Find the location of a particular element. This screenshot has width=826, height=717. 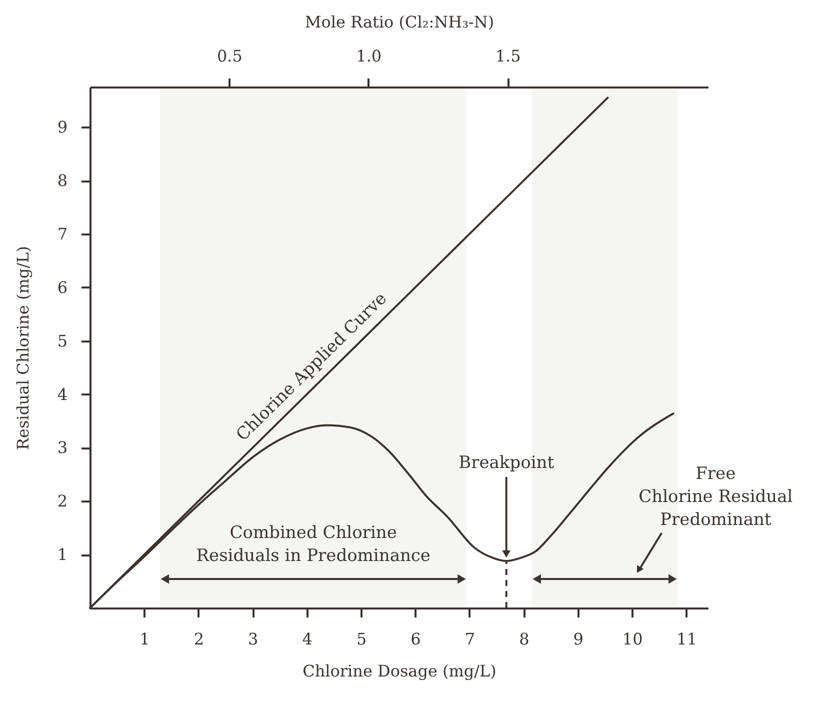

x-tick-label: 10 is located at coordinates (632, 639).